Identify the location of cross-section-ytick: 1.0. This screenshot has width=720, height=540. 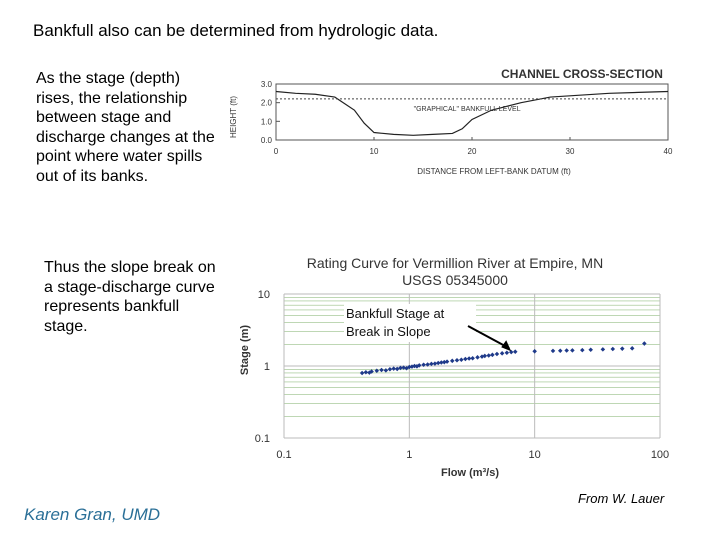
(267, 121).